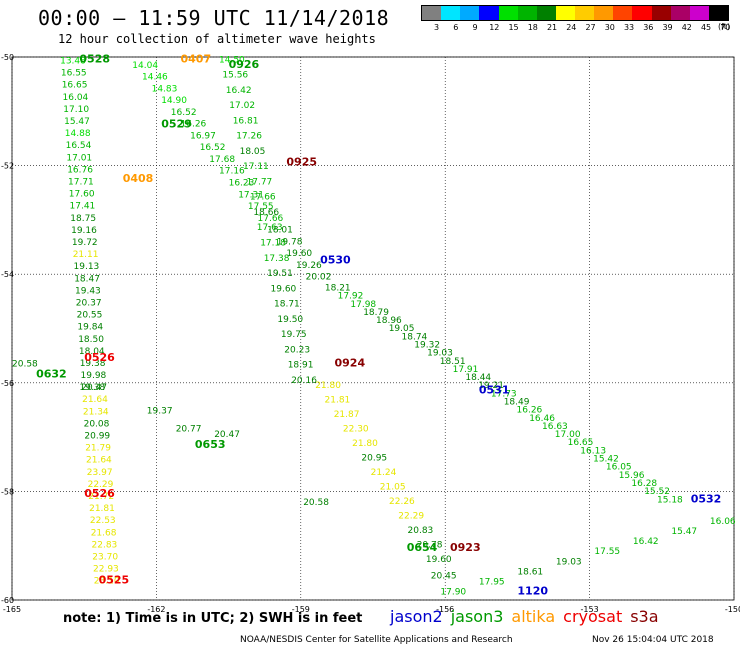 This screenshot has width=740, height=650. Describe the element at coordinates (87, 279) in the screenshot. I see `wave-height-value: 18.47` at that location.